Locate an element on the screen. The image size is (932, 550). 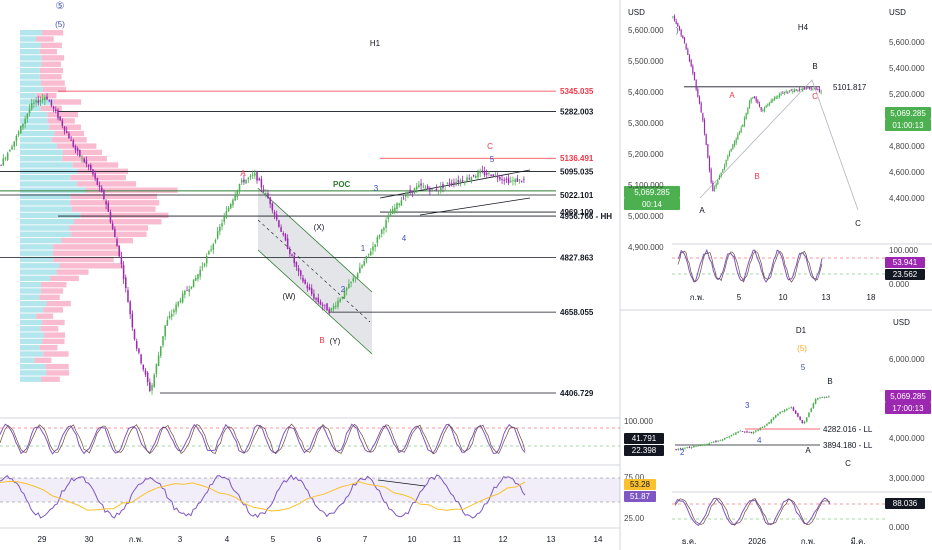
h4-x-tick: 5 is located at coordinates (739, 297).